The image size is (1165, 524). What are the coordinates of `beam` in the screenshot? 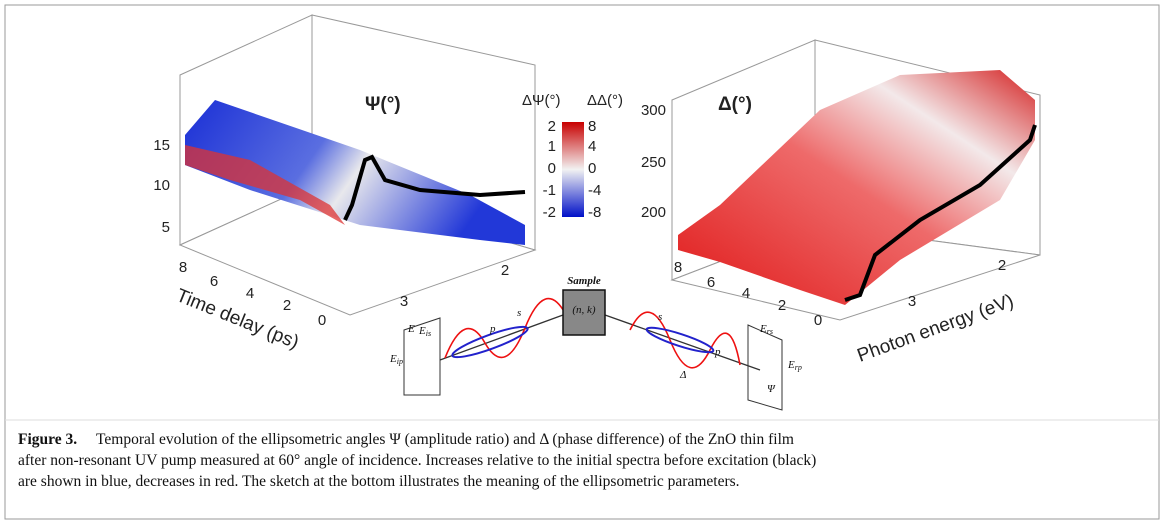 It's located at (600, 342).